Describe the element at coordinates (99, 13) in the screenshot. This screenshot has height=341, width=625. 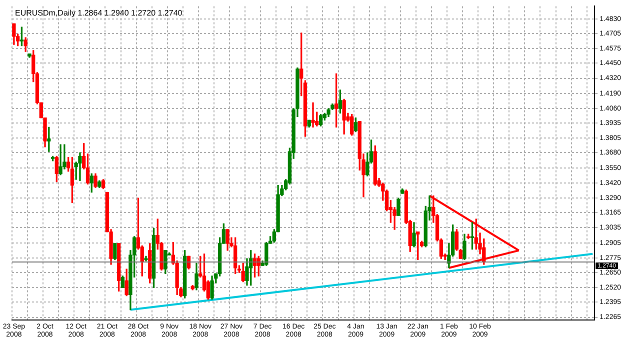
I see `chart-title: EURUSDm,Daily 1.2864 1.2940 1.2720 1.2740` at that location.